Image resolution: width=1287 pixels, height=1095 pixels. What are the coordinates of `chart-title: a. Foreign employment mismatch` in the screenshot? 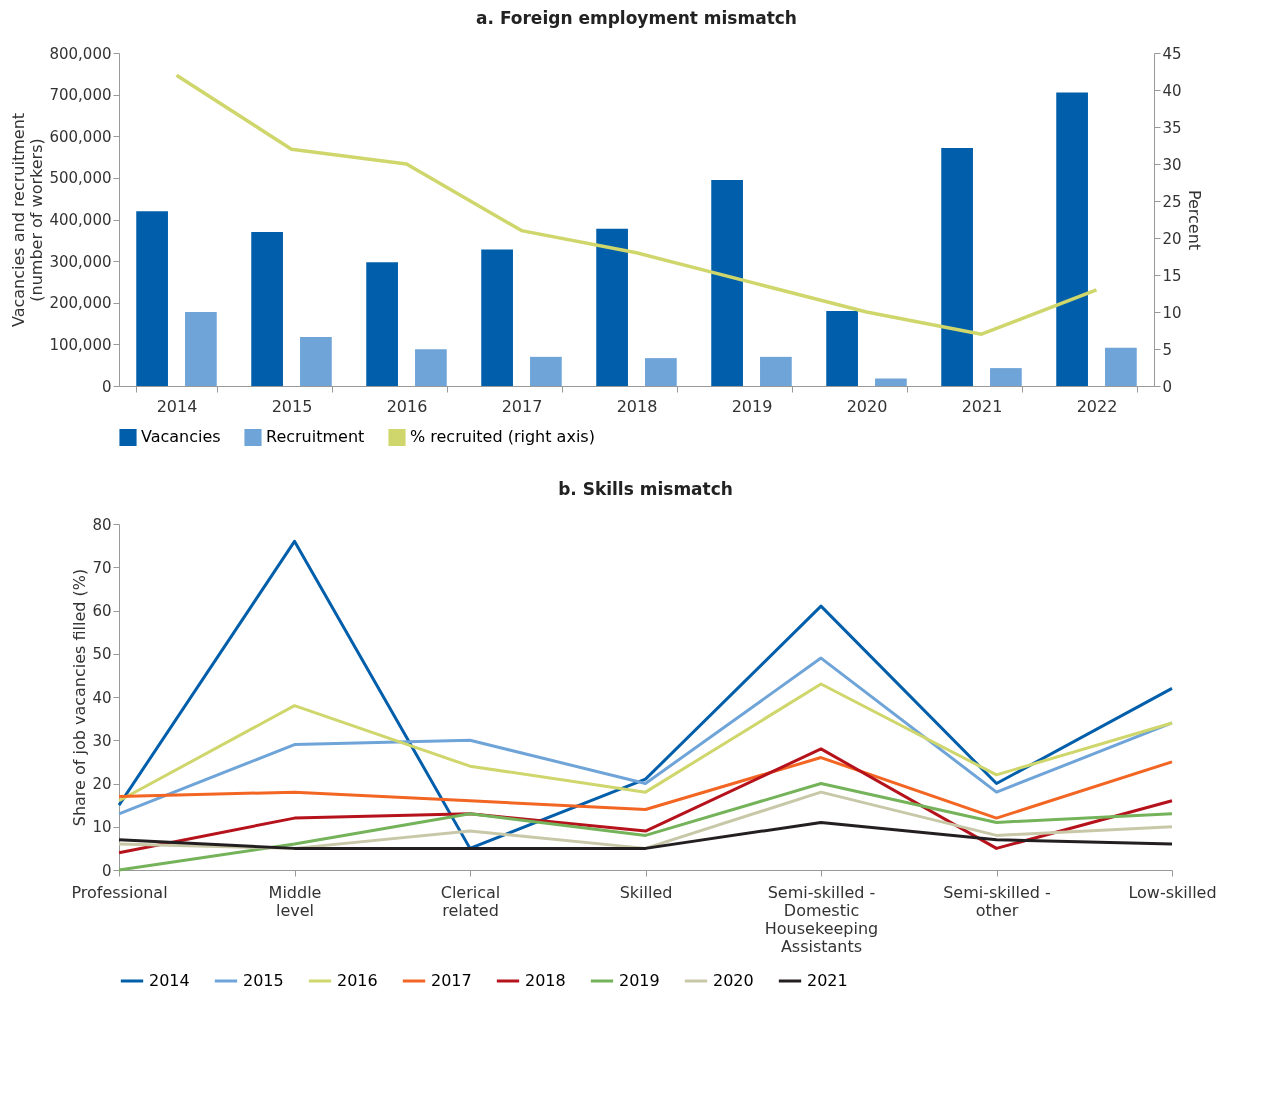 It's located at (636, 18).